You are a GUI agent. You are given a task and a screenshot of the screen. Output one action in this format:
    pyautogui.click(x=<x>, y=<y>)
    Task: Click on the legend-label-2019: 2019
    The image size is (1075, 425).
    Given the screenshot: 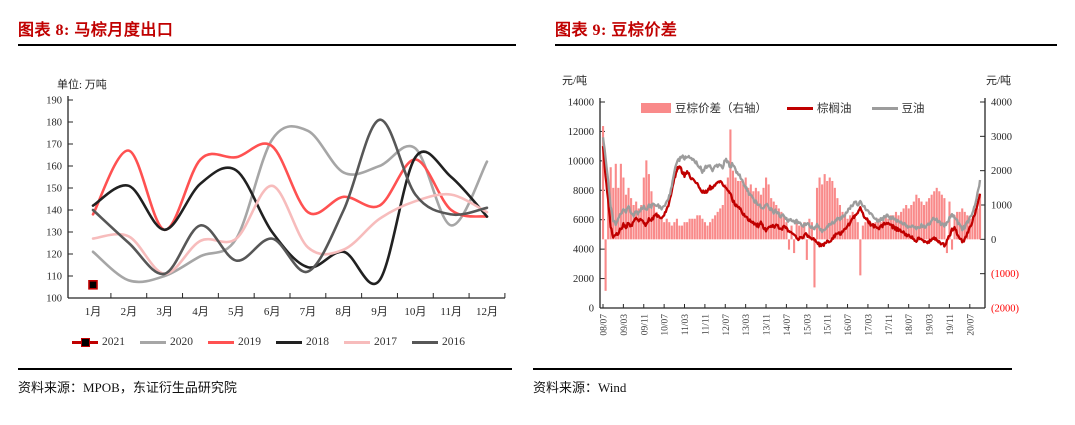 What is the action you would take?
    pyautogui.click(x=249, y=342)
    